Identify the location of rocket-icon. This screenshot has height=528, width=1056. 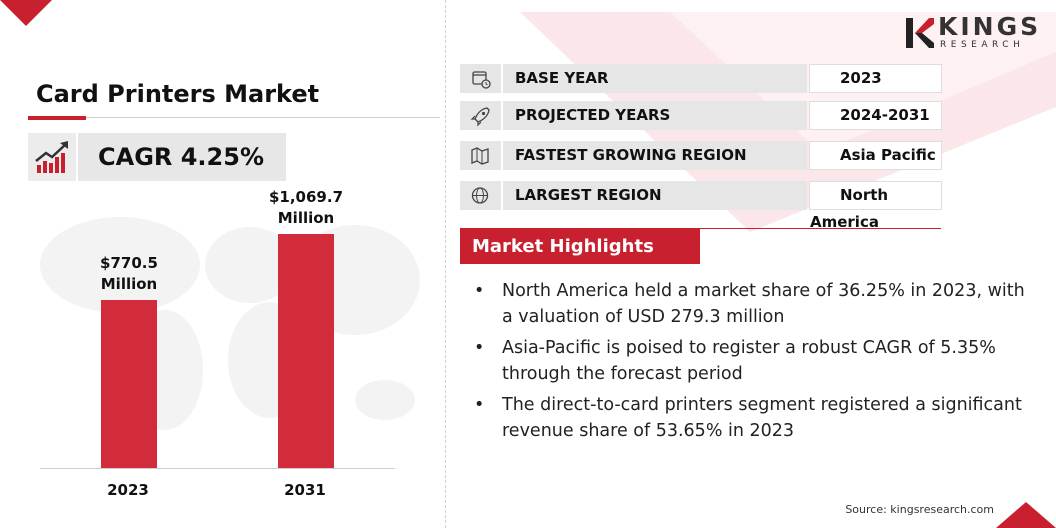
(480, 115).